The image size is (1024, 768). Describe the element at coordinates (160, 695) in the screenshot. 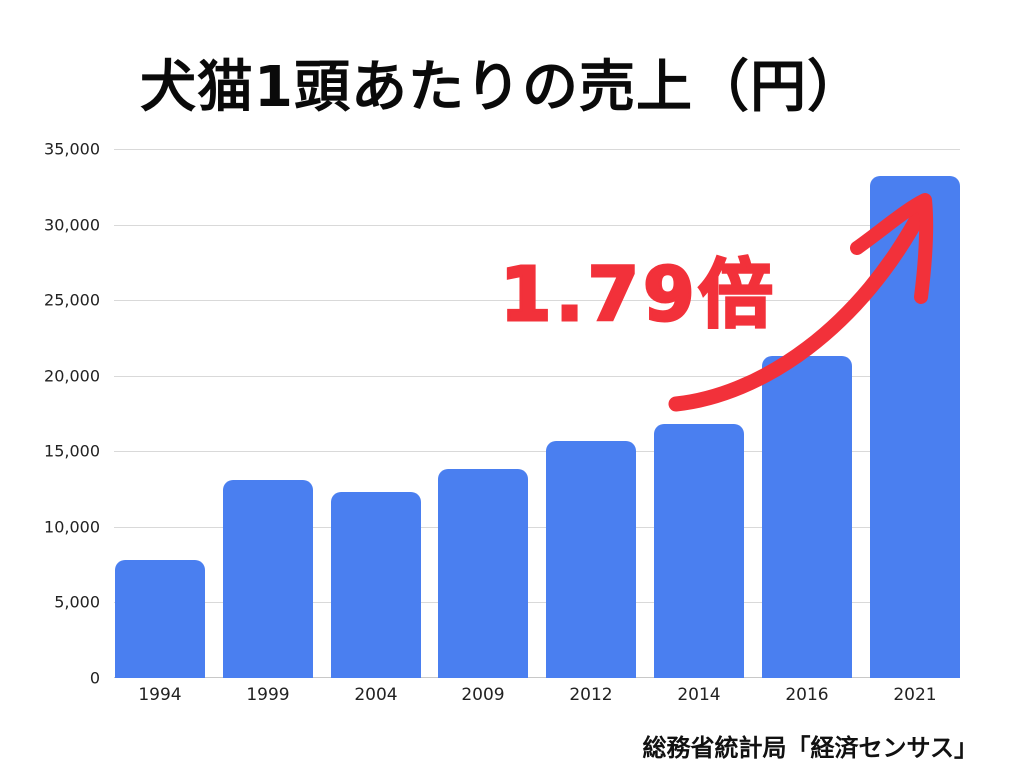

I see `x-tick-label: 1994` at that location.